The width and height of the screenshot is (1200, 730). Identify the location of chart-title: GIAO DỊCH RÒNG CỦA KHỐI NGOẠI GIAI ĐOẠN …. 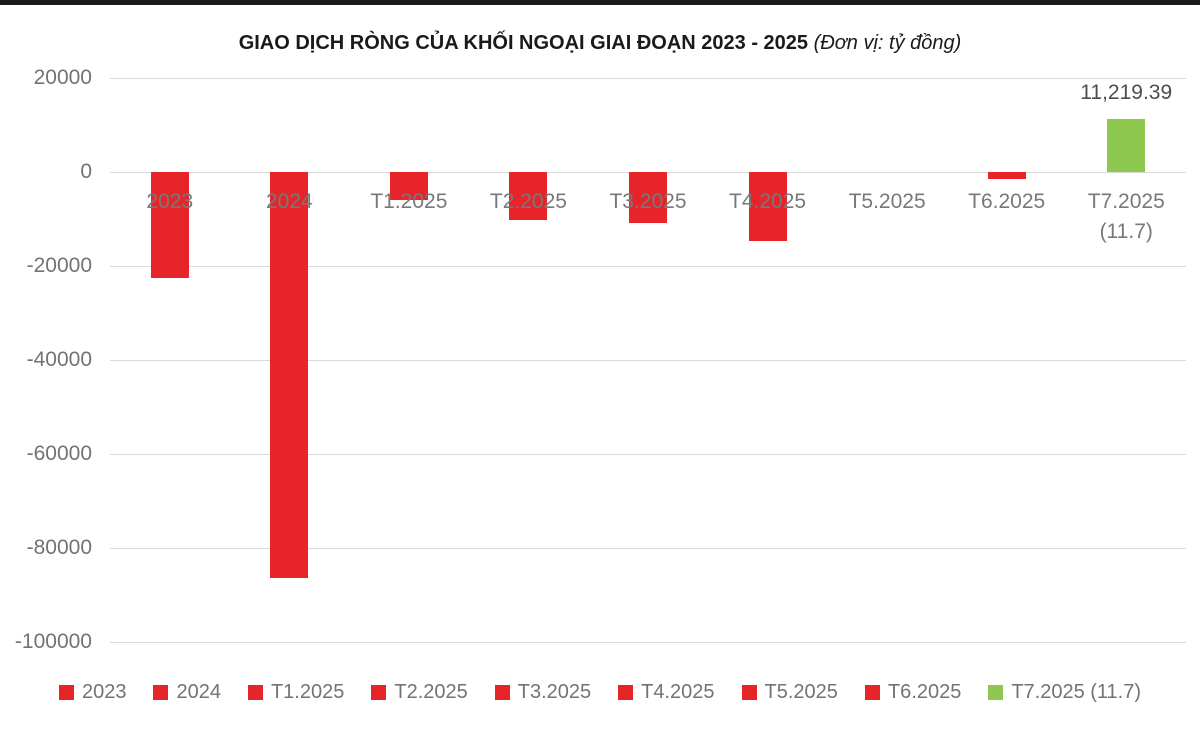
(600, 43).